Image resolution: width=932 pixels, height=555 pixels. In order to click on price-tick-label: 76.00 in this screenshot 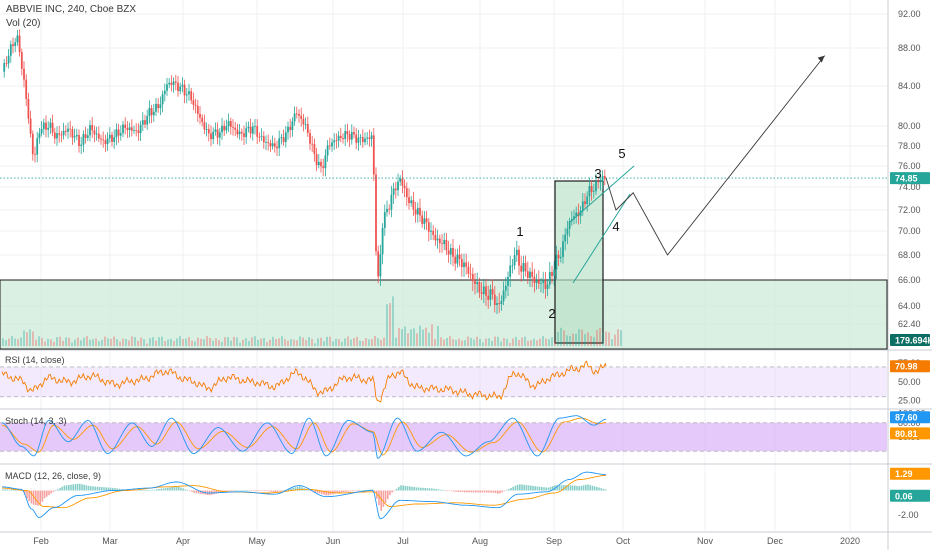, I will do `click(909, 166)`.